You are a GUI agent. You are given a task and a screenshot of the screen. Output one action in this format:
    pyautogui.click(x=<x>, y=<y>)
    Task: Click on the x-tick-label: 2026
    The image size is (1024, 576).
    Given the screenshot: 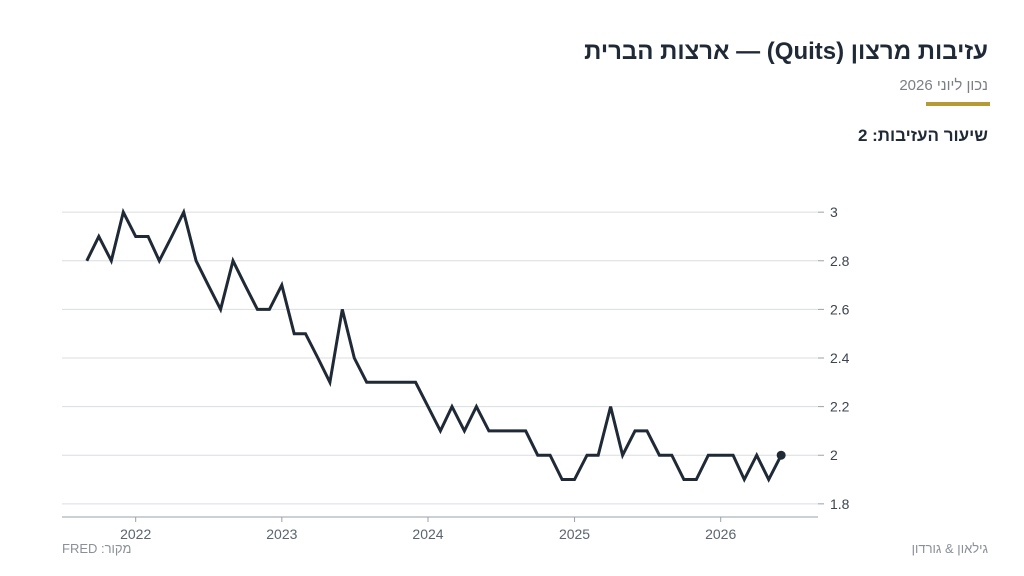 What is the action you would take?
    pyautogui.click(x=720, y=534)
    